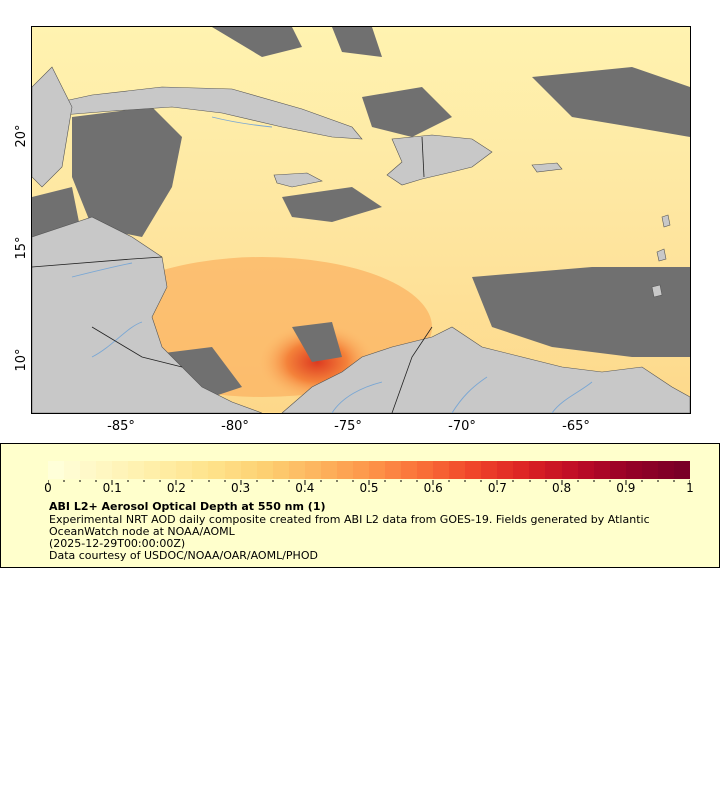 The width and height of the screenshot is (720, 800). Describe the element at coordinates (547, 167) in the screenshot. I see `land-puerto-rico` at that location.